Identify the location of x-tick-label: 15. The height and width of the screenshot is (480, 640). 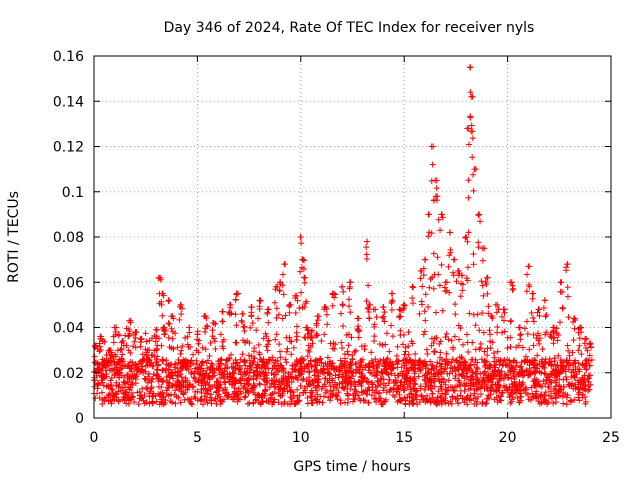
(404, 438).